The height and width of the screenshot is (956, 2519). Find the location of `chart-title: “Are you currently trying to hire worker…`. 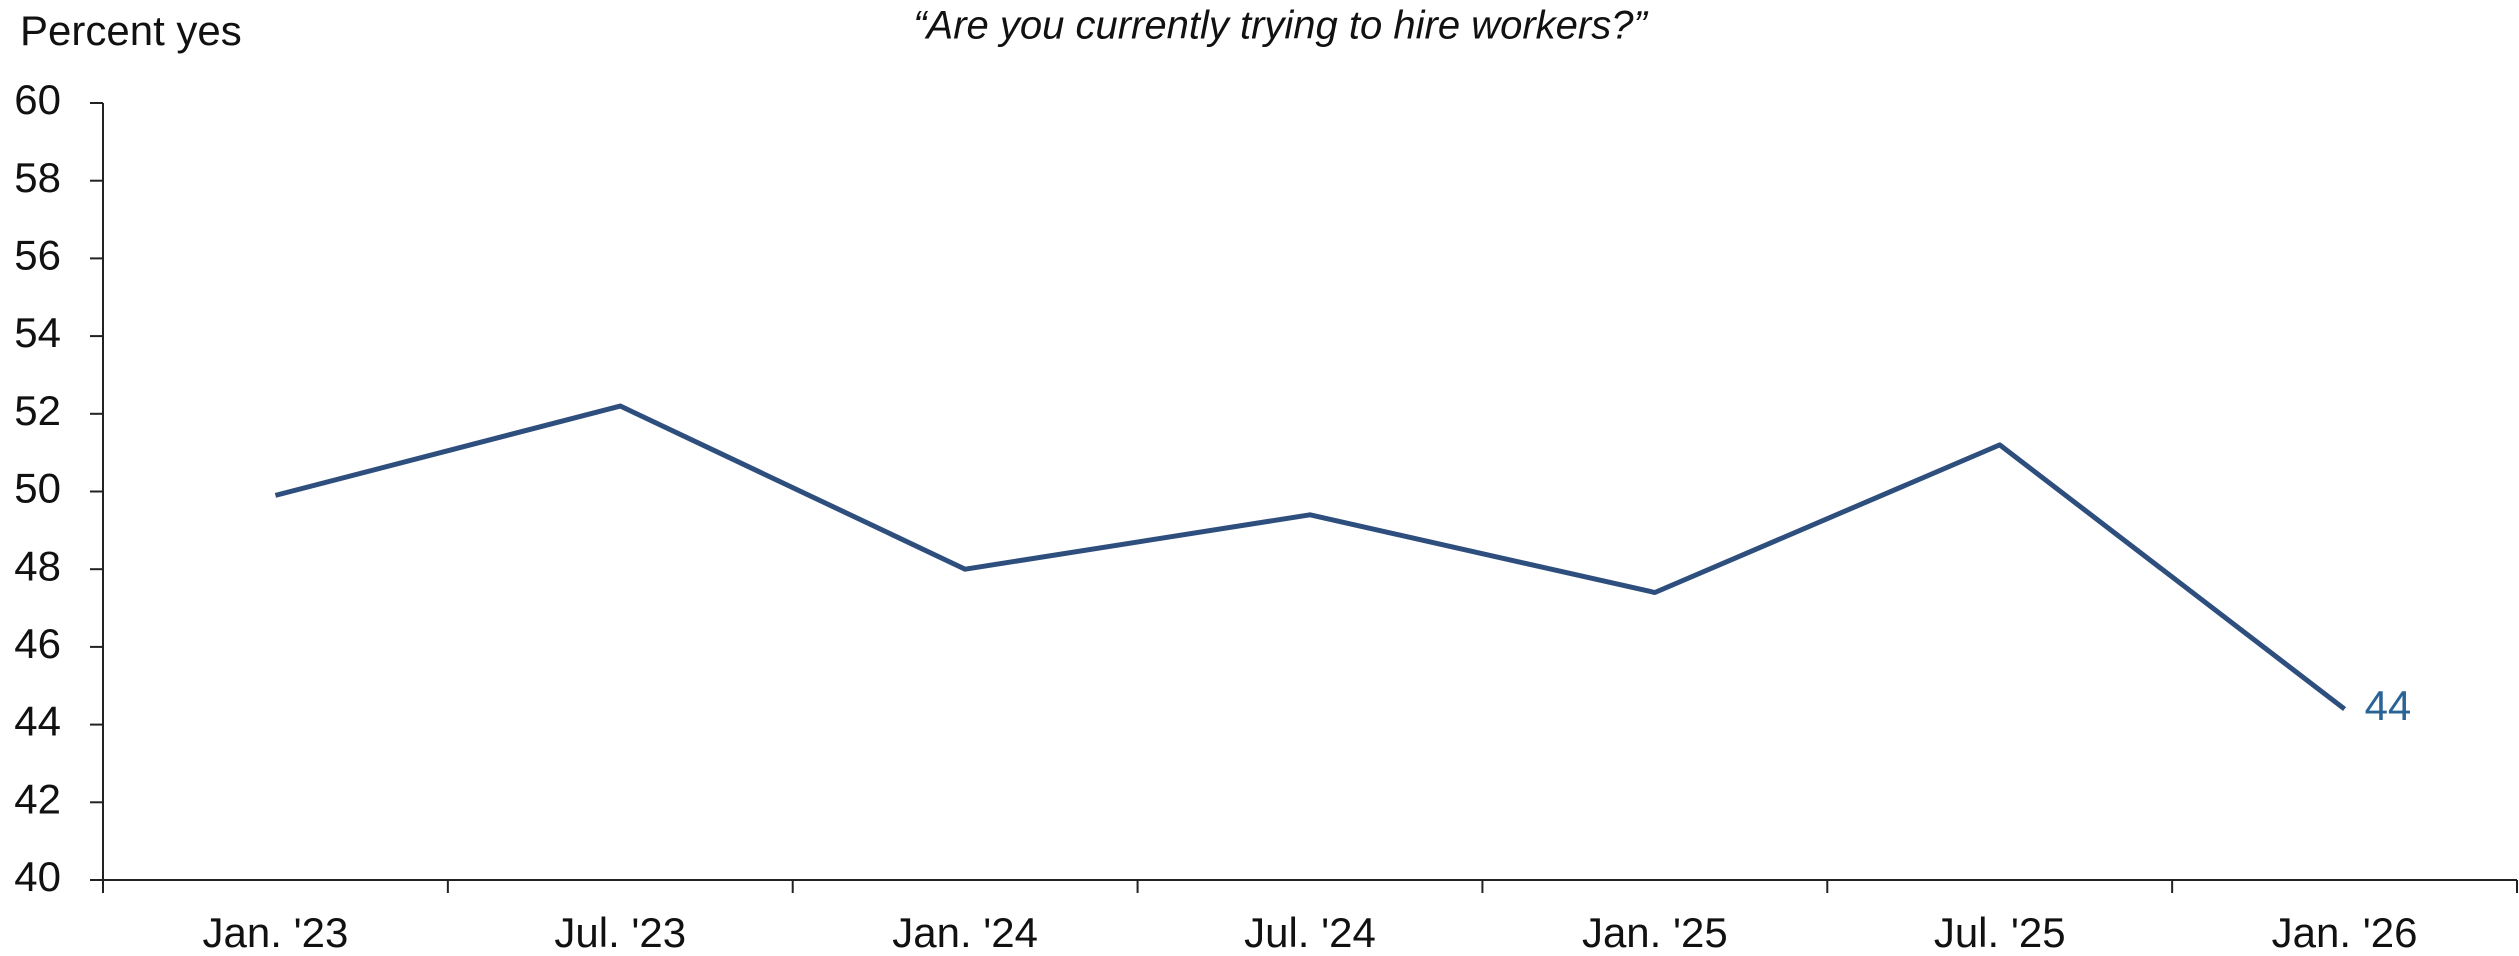

chart-title: “Are you currently trying to hire worker… is located at coordinates (1280, 26).